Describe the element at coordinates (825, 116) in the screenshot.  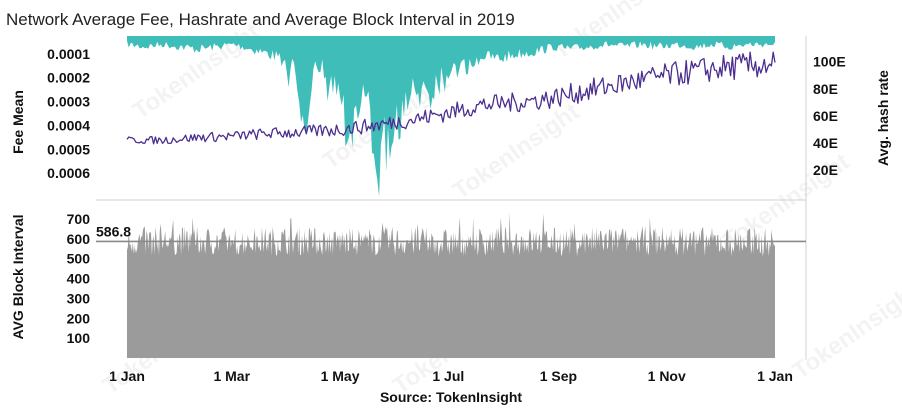
I see `hash-rate-tick-label: 60E` at that location.